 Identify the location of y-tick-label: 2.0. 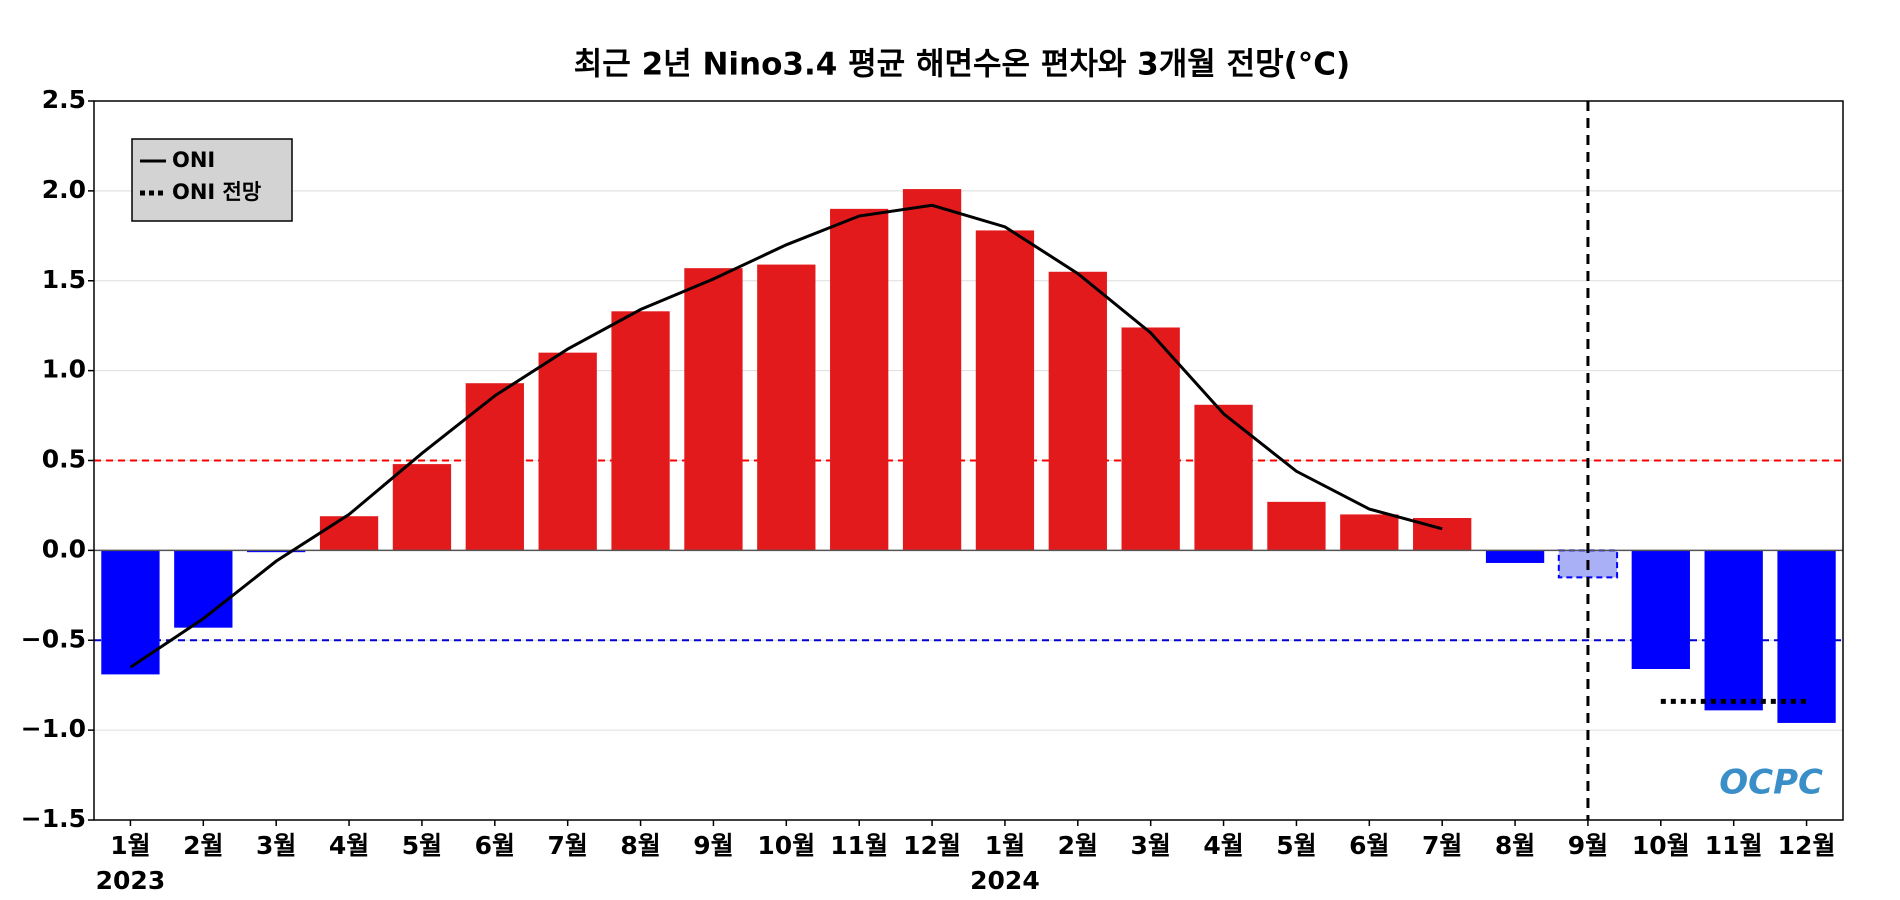
(64, 189).